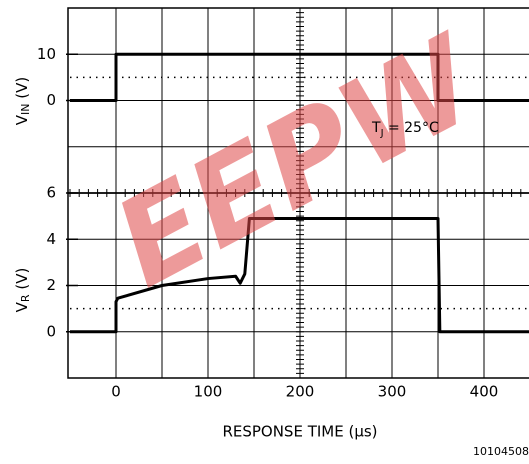 The image size is (529, 464). I want to click on y-tick-label: 2, so click(51, 285).